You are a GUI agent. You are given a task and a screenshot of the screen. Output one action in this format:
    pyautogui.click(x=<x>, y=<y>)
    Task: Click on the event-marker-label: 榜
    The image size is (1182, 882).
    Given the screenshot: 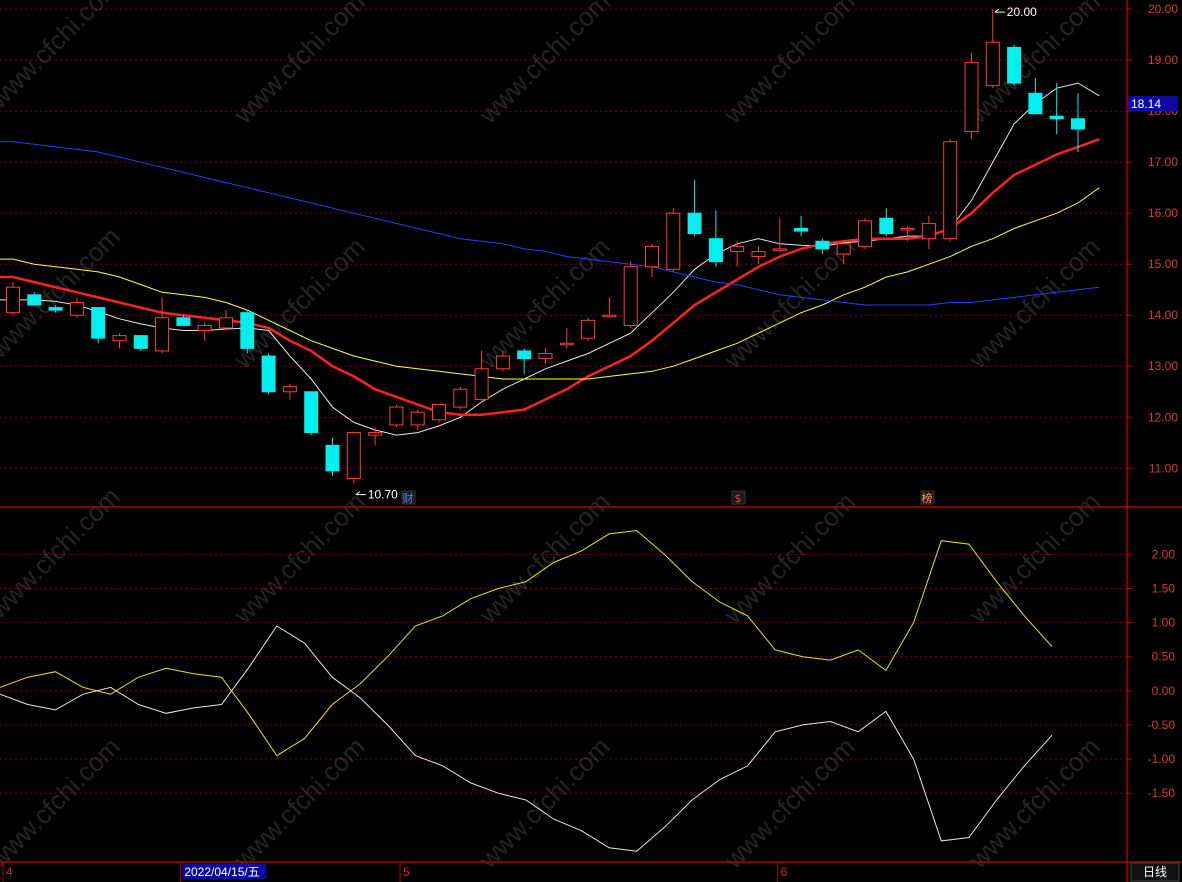 What is the action you would take?
    pyautogui.click(x=927, y=498)
    